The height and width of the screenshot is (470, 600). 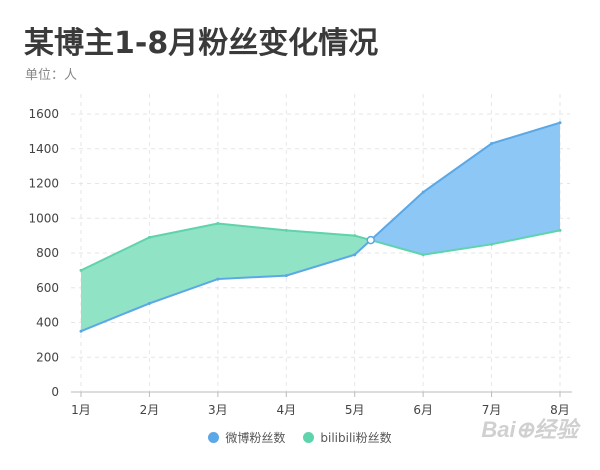 I want to click on series-area-weibo, so click(x=465, y=188).